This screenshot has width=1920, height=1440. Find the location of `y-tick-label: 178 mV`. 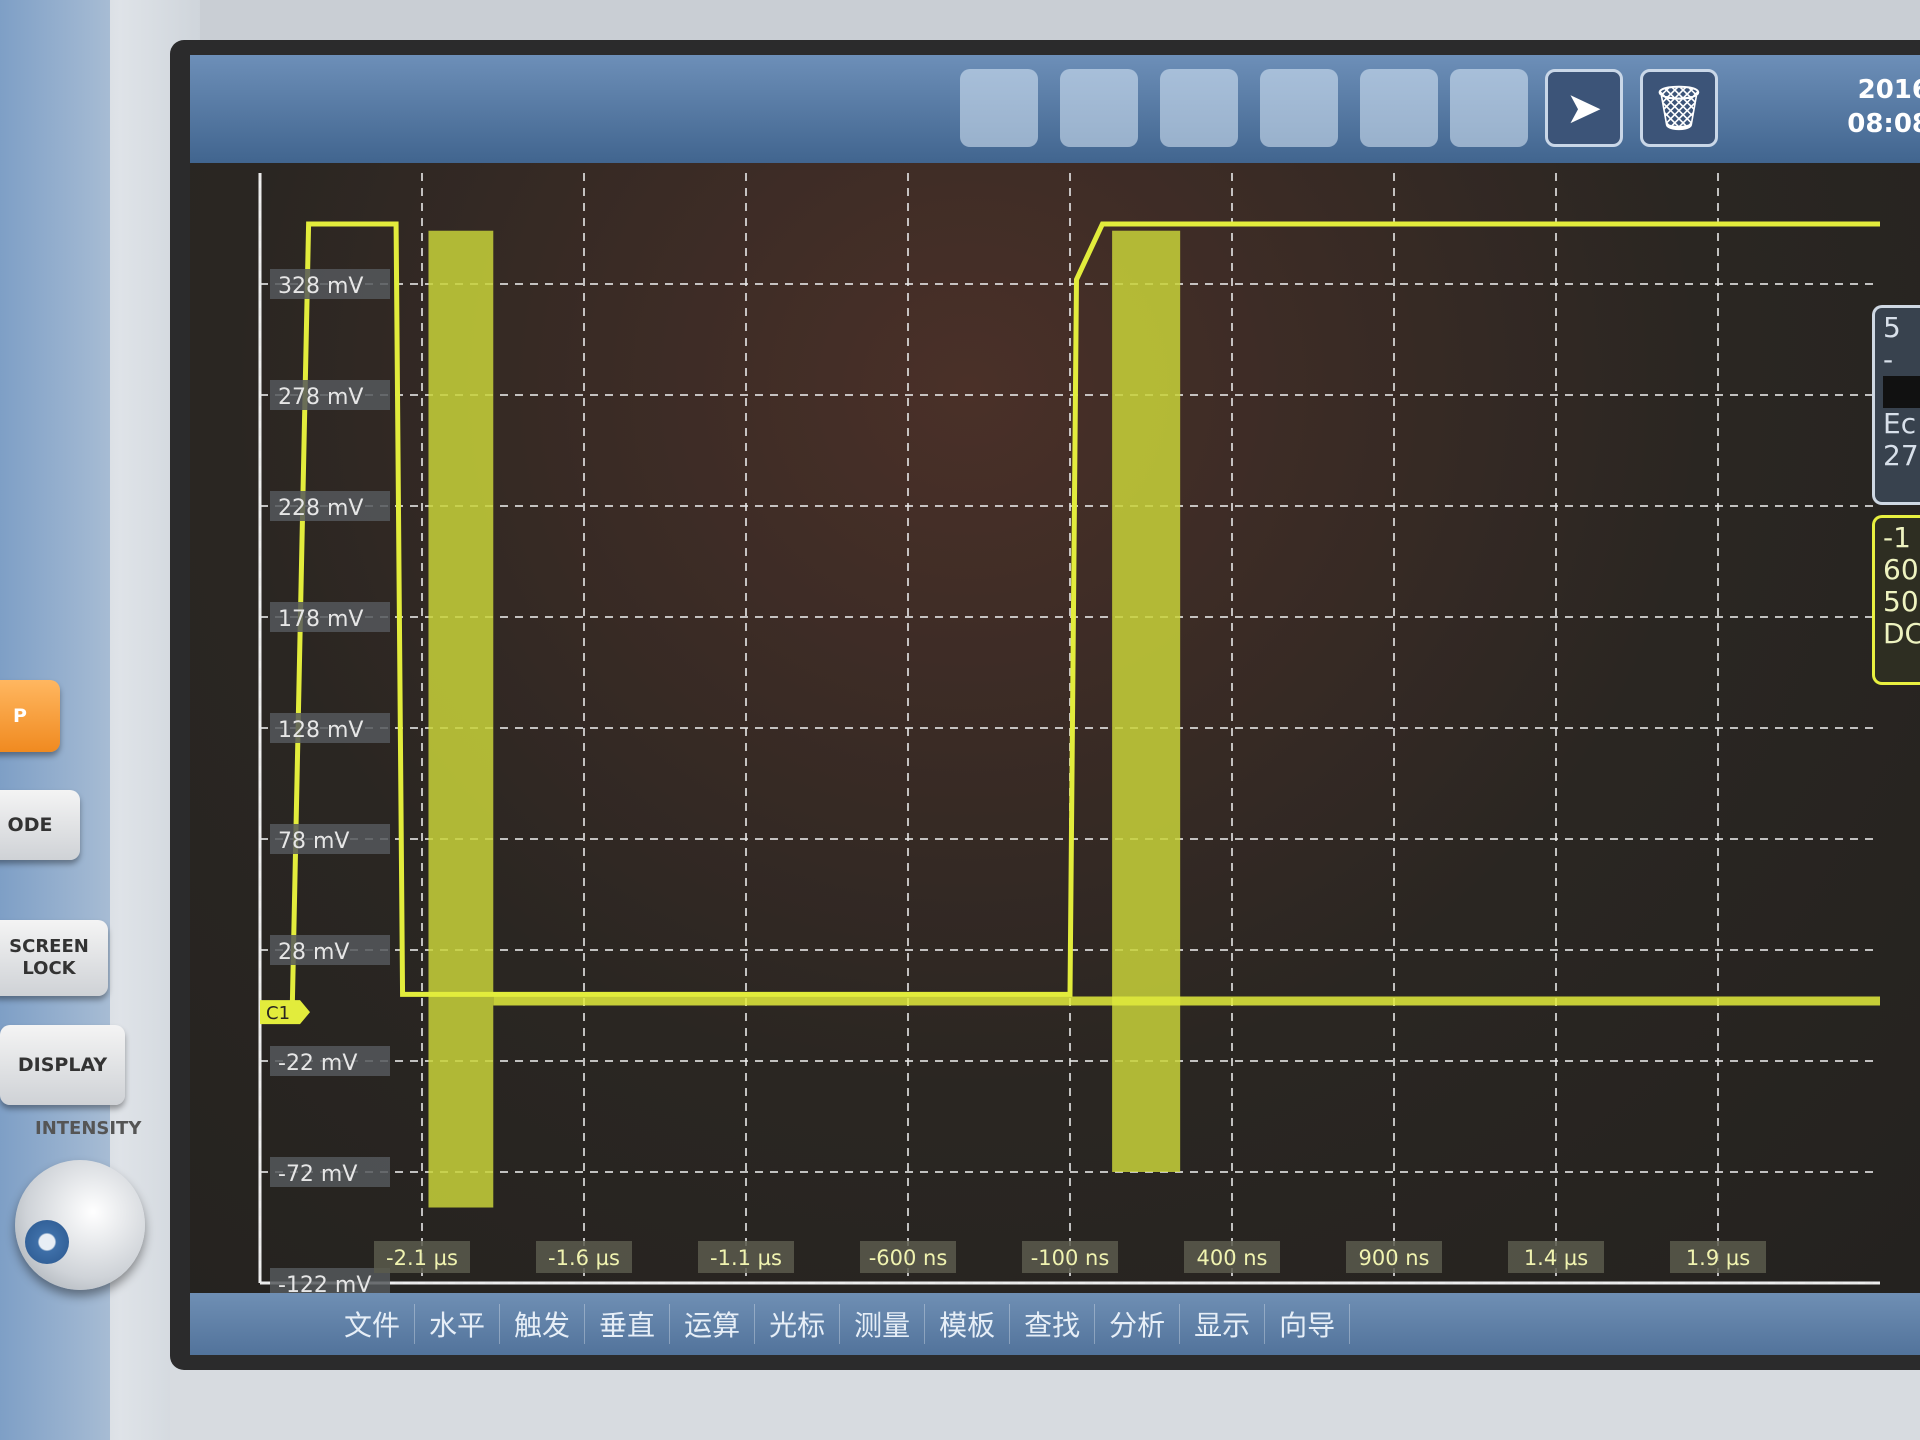

y-tick-label: 178 mV is located at coordinates (320, 619).